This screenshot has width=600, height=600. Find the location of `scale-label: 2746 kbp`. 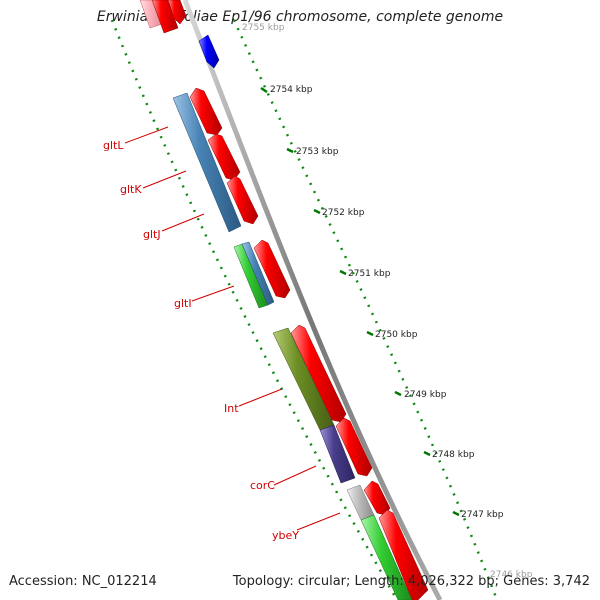

scale-label: 2746 kbp is located at coordinates (511, 575).